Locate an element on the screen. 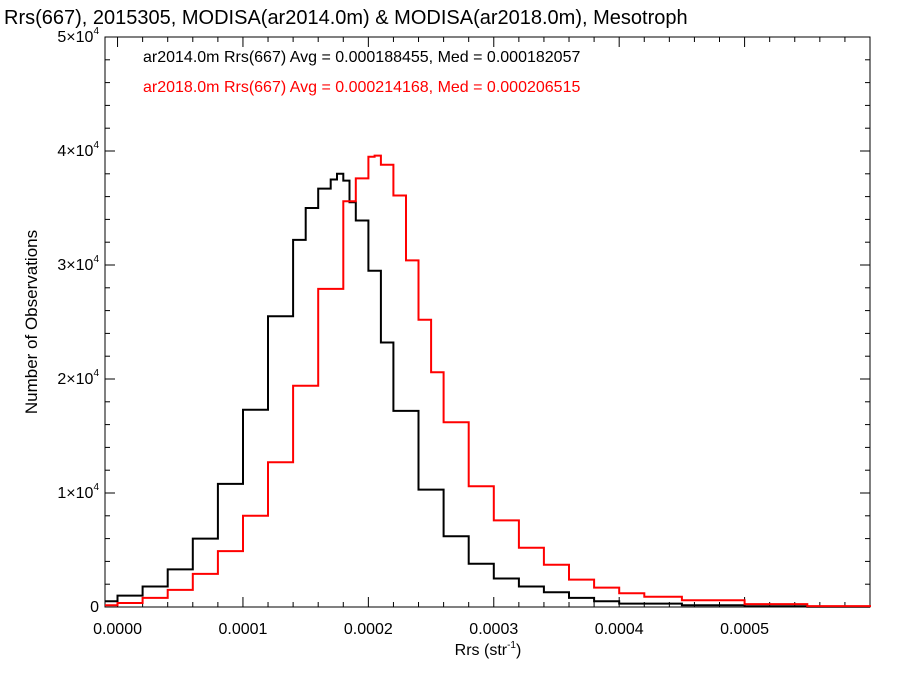 The image size is (900, 675). y-tick-label: 2×10⁴ is located at coordinates (78, 378).